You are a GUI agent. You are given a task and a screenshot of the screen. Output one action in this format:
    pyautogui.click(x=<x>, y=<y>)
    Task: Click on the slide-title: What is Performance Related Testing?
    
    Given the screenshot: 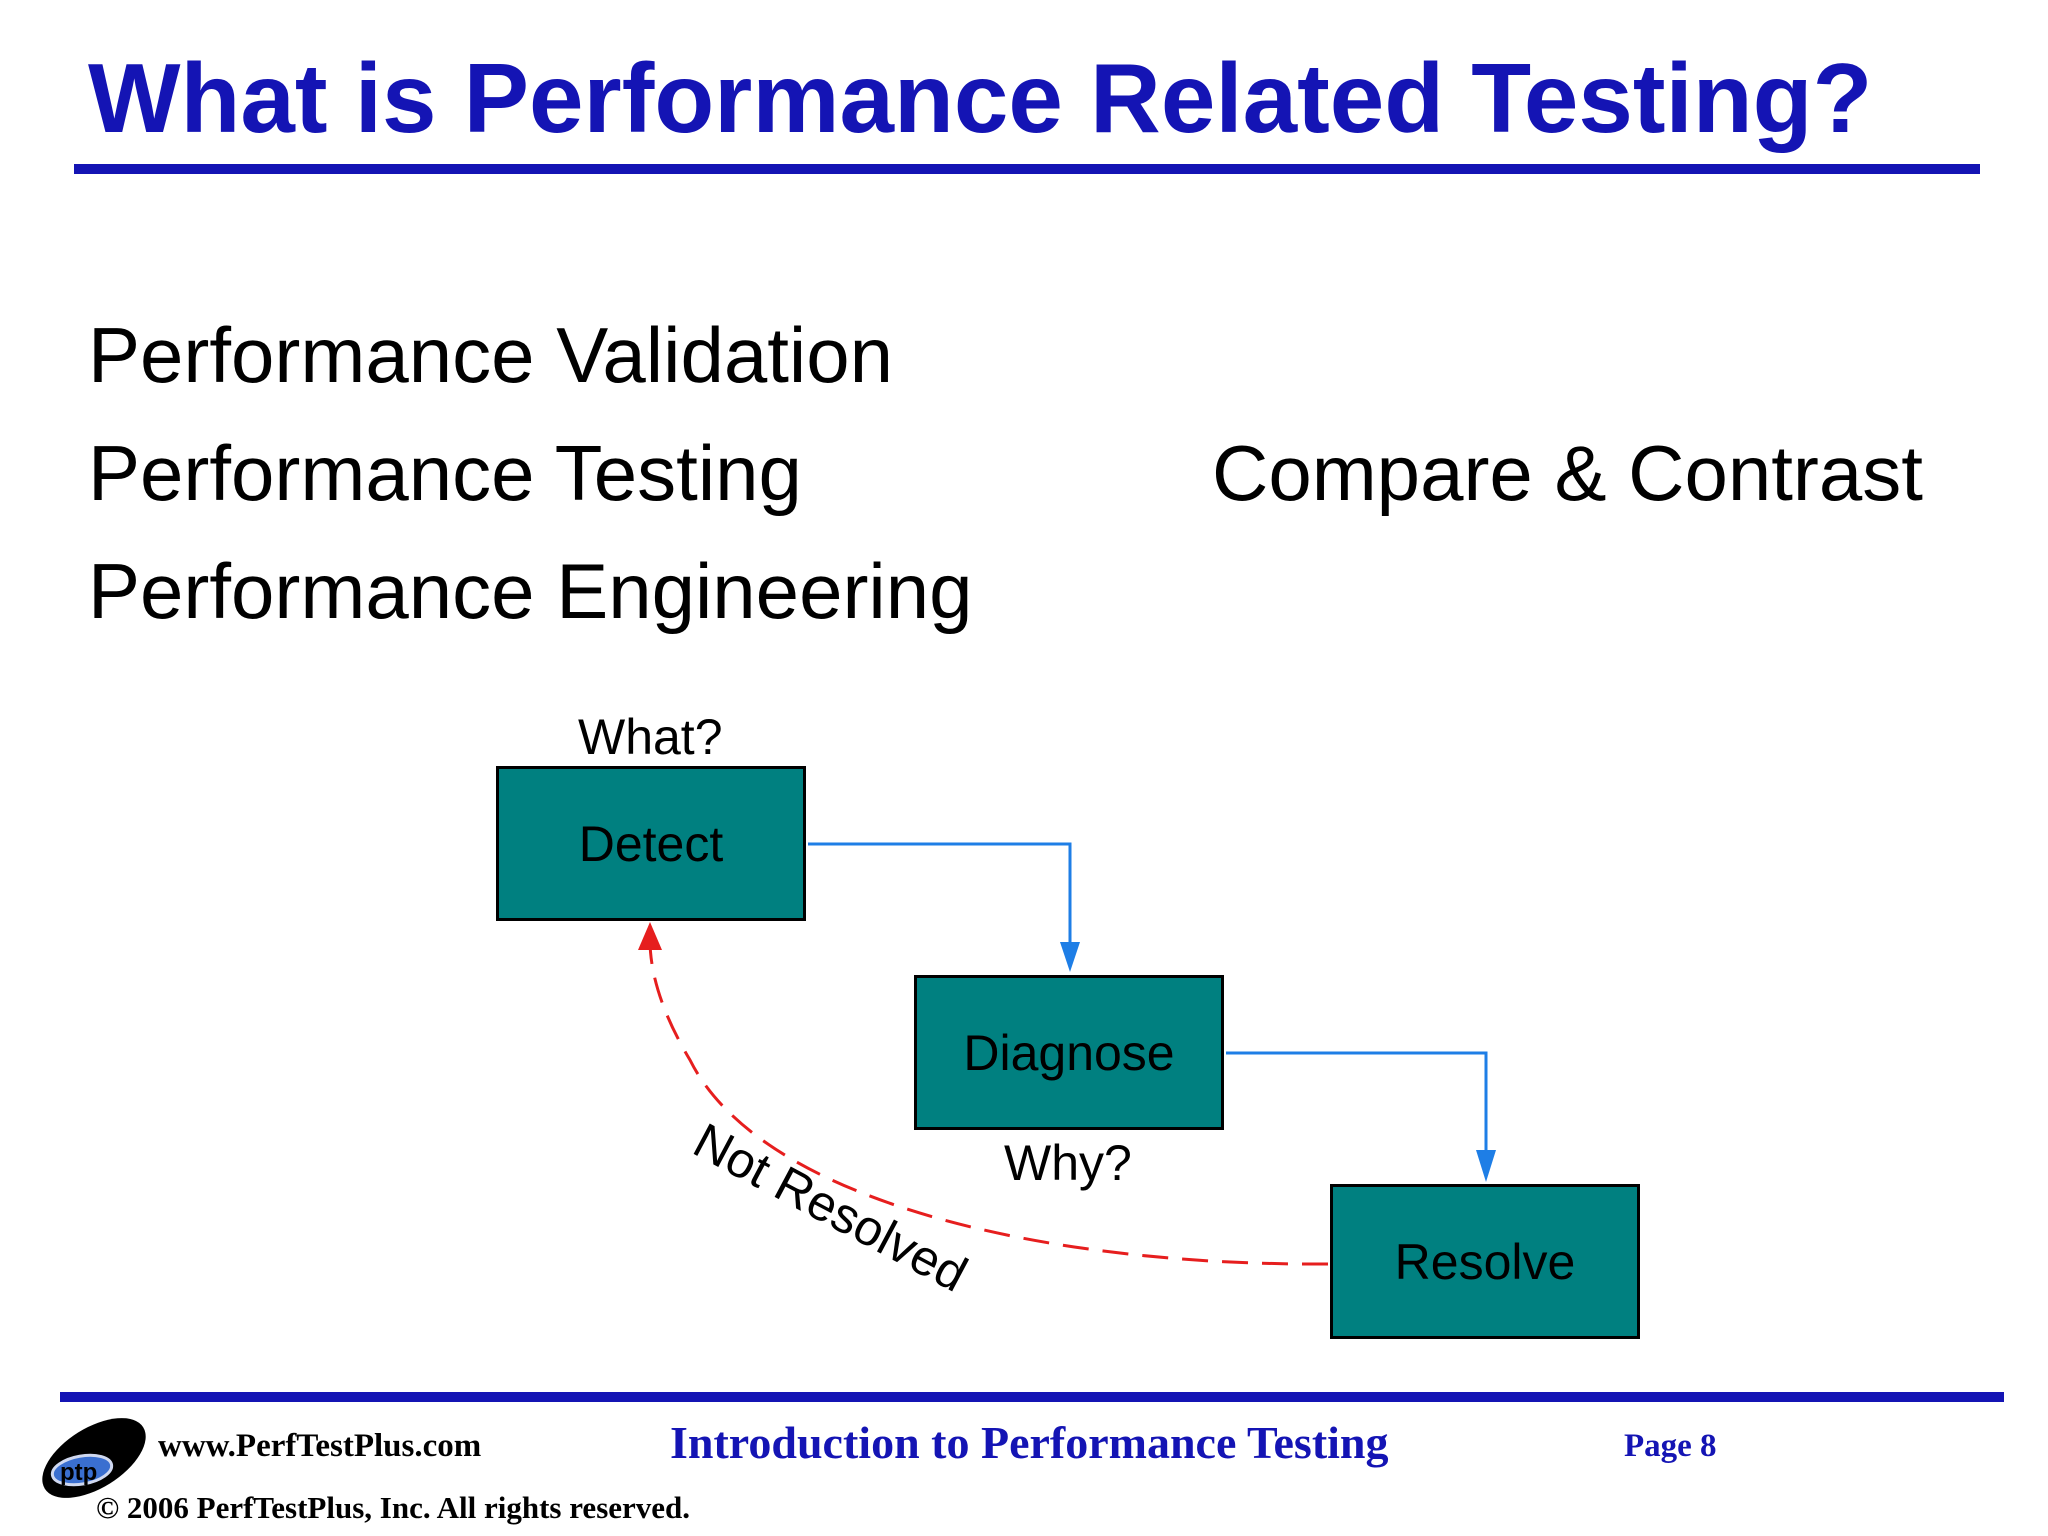 What is the action you would take?
    pyautogui.click(x=980, y=98)
    